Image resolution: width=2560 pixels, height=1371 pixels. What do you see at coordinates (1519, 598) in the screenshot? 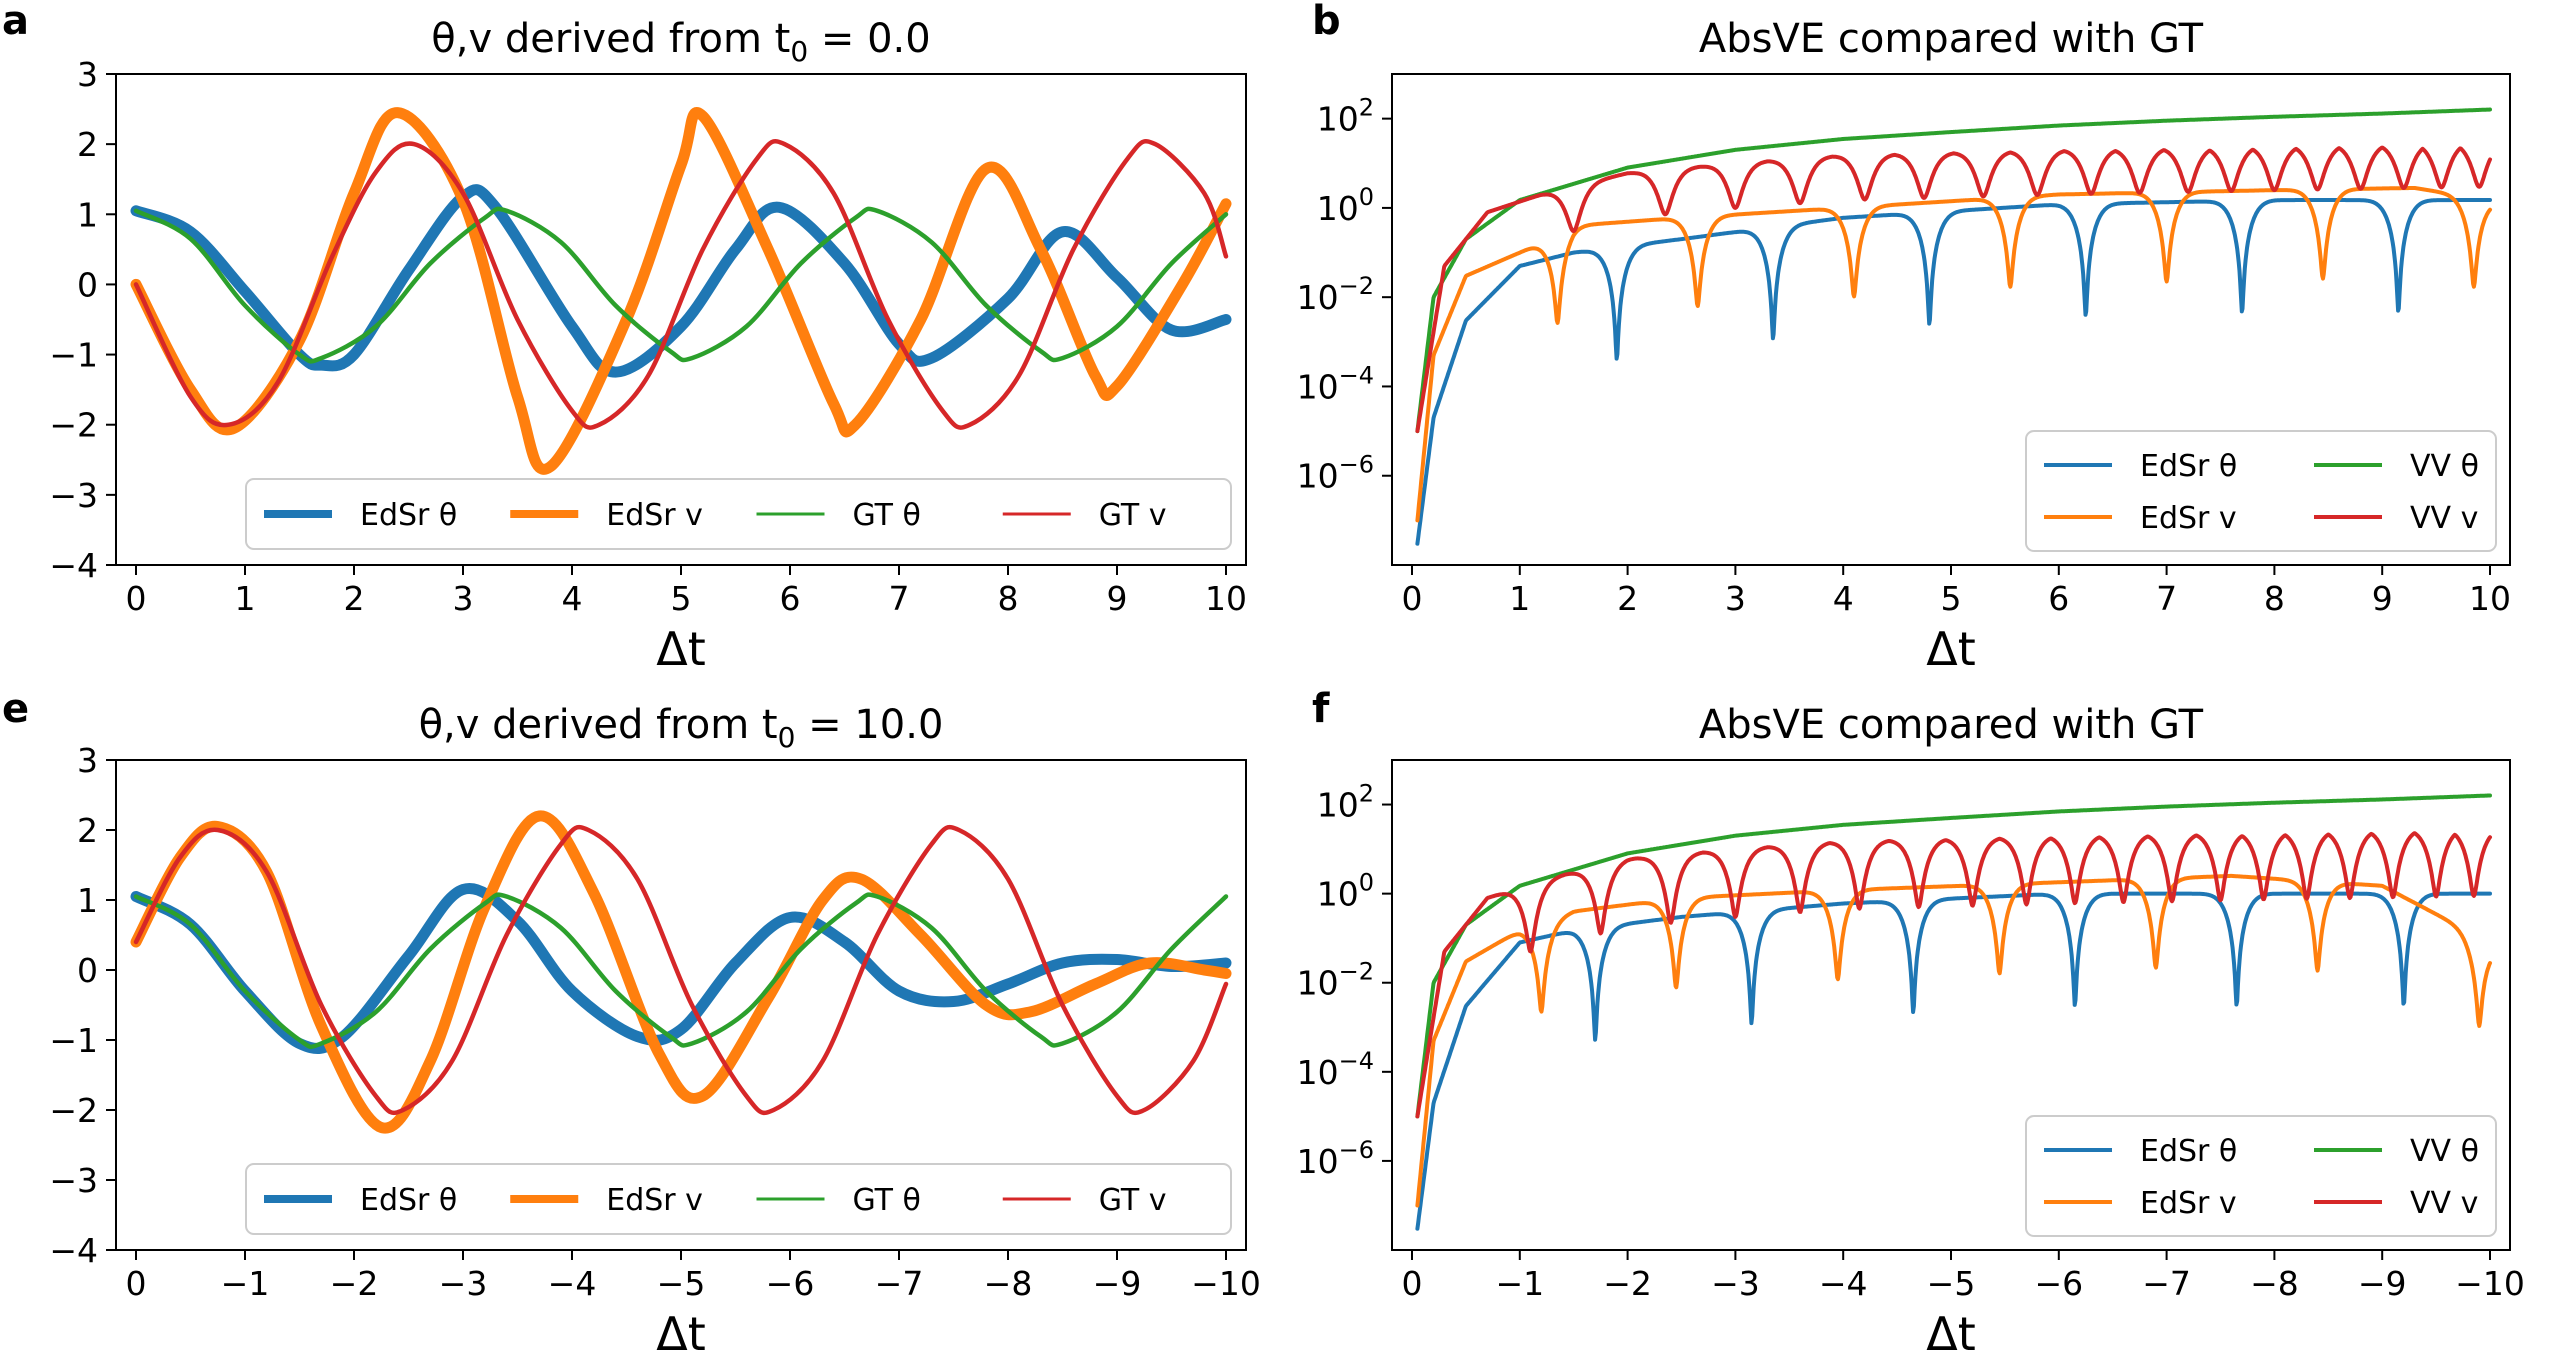
I see `x-tick-label: 1` at bounding box center [1519, 598].